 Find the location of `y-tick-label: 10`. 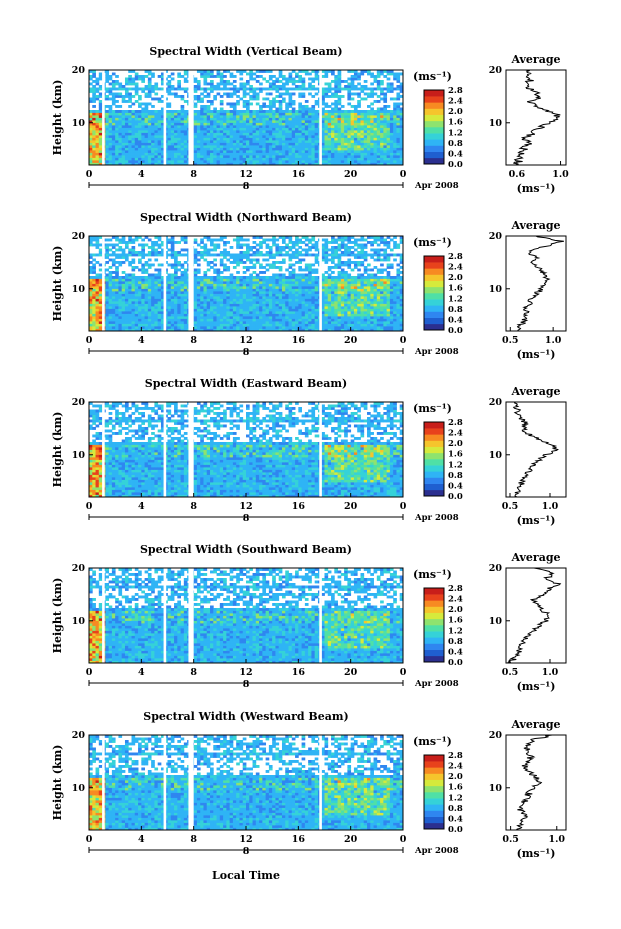

y-tick-label: 10 is located at coordinates (79, 455).